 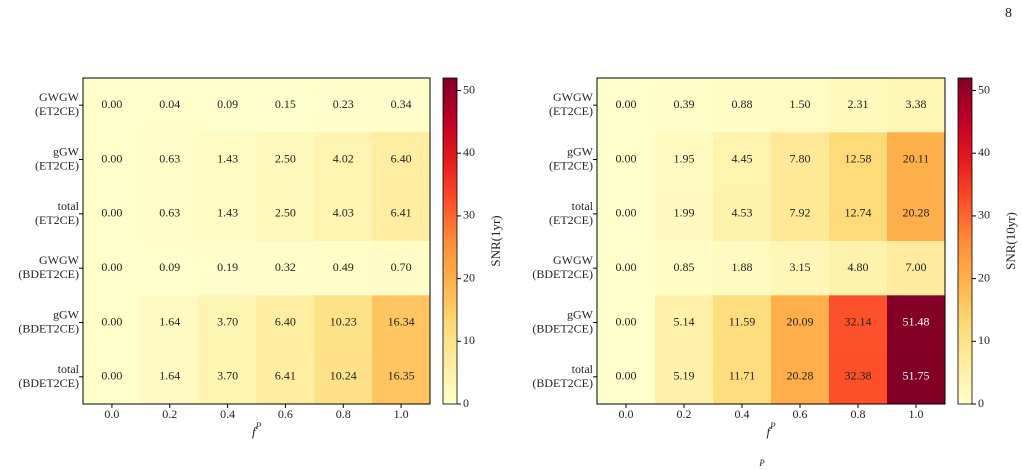 What do you see at coordinates (800, 267) in the screenshot?
I see `cell-label: 3.15` at bounding box center [800, 267].